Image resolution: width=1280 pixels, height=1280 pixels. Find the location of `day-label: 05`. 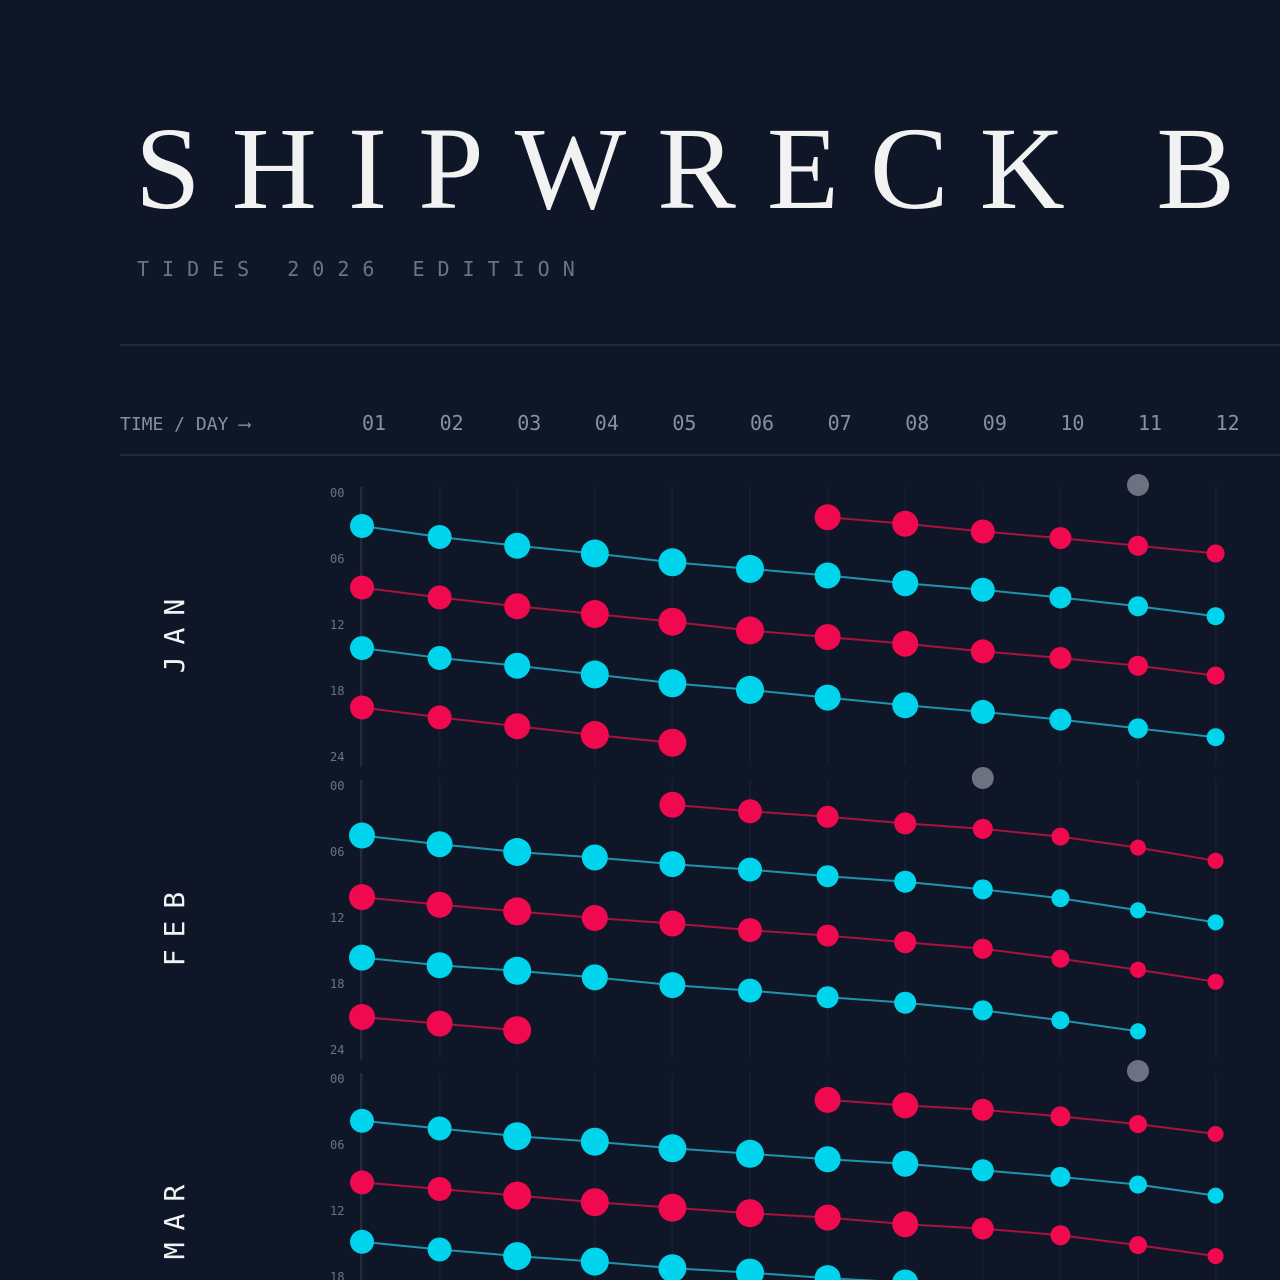

day-label: 05 is located at coordinates (684, 423).